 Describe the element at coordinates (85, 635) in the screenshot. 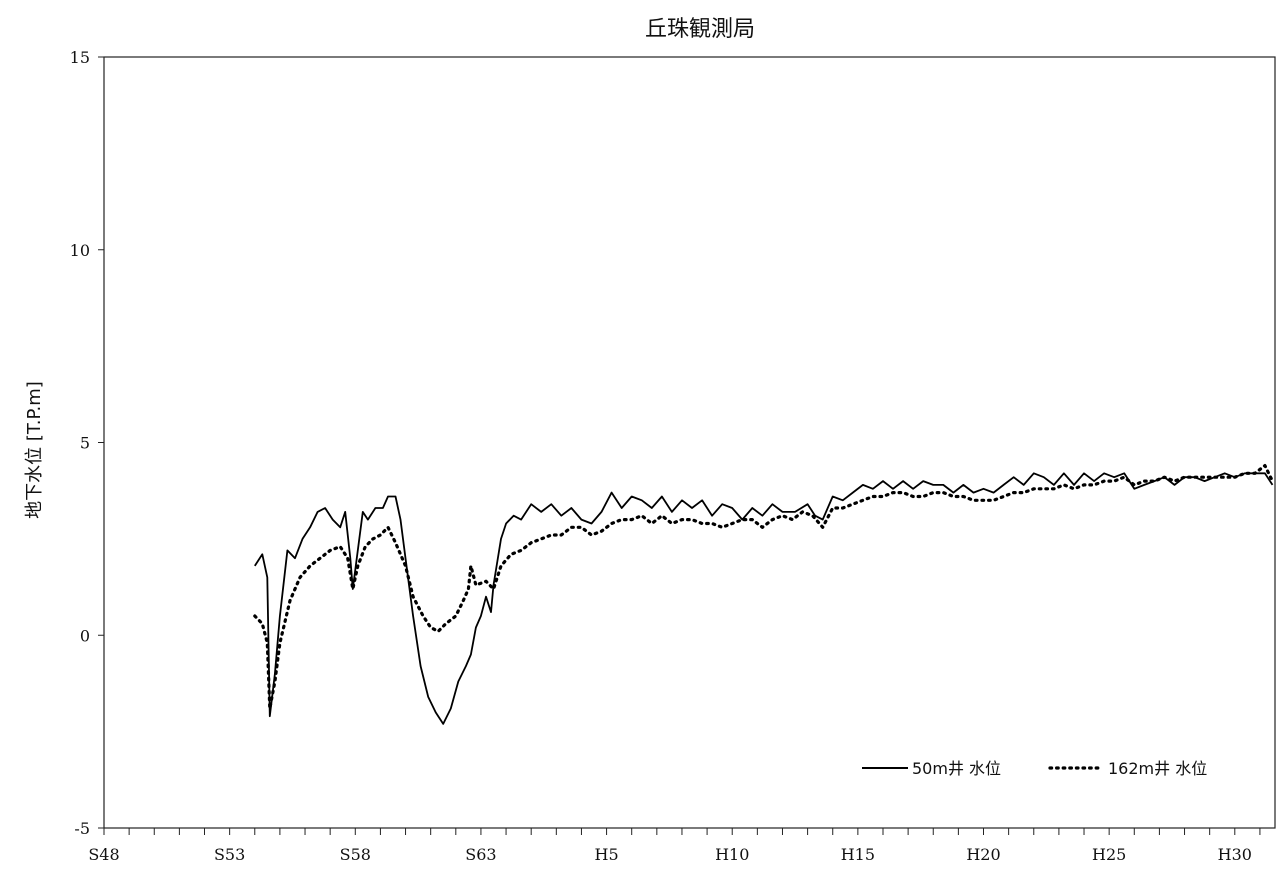

I see `y-tick-label: 0` at that location.